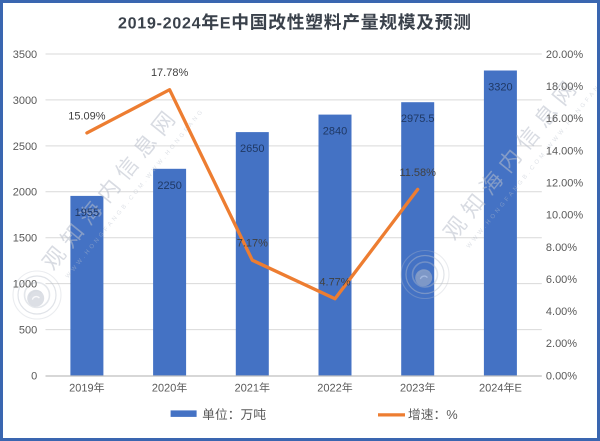  I want to click on svg-text: 500, so click(28, 331).